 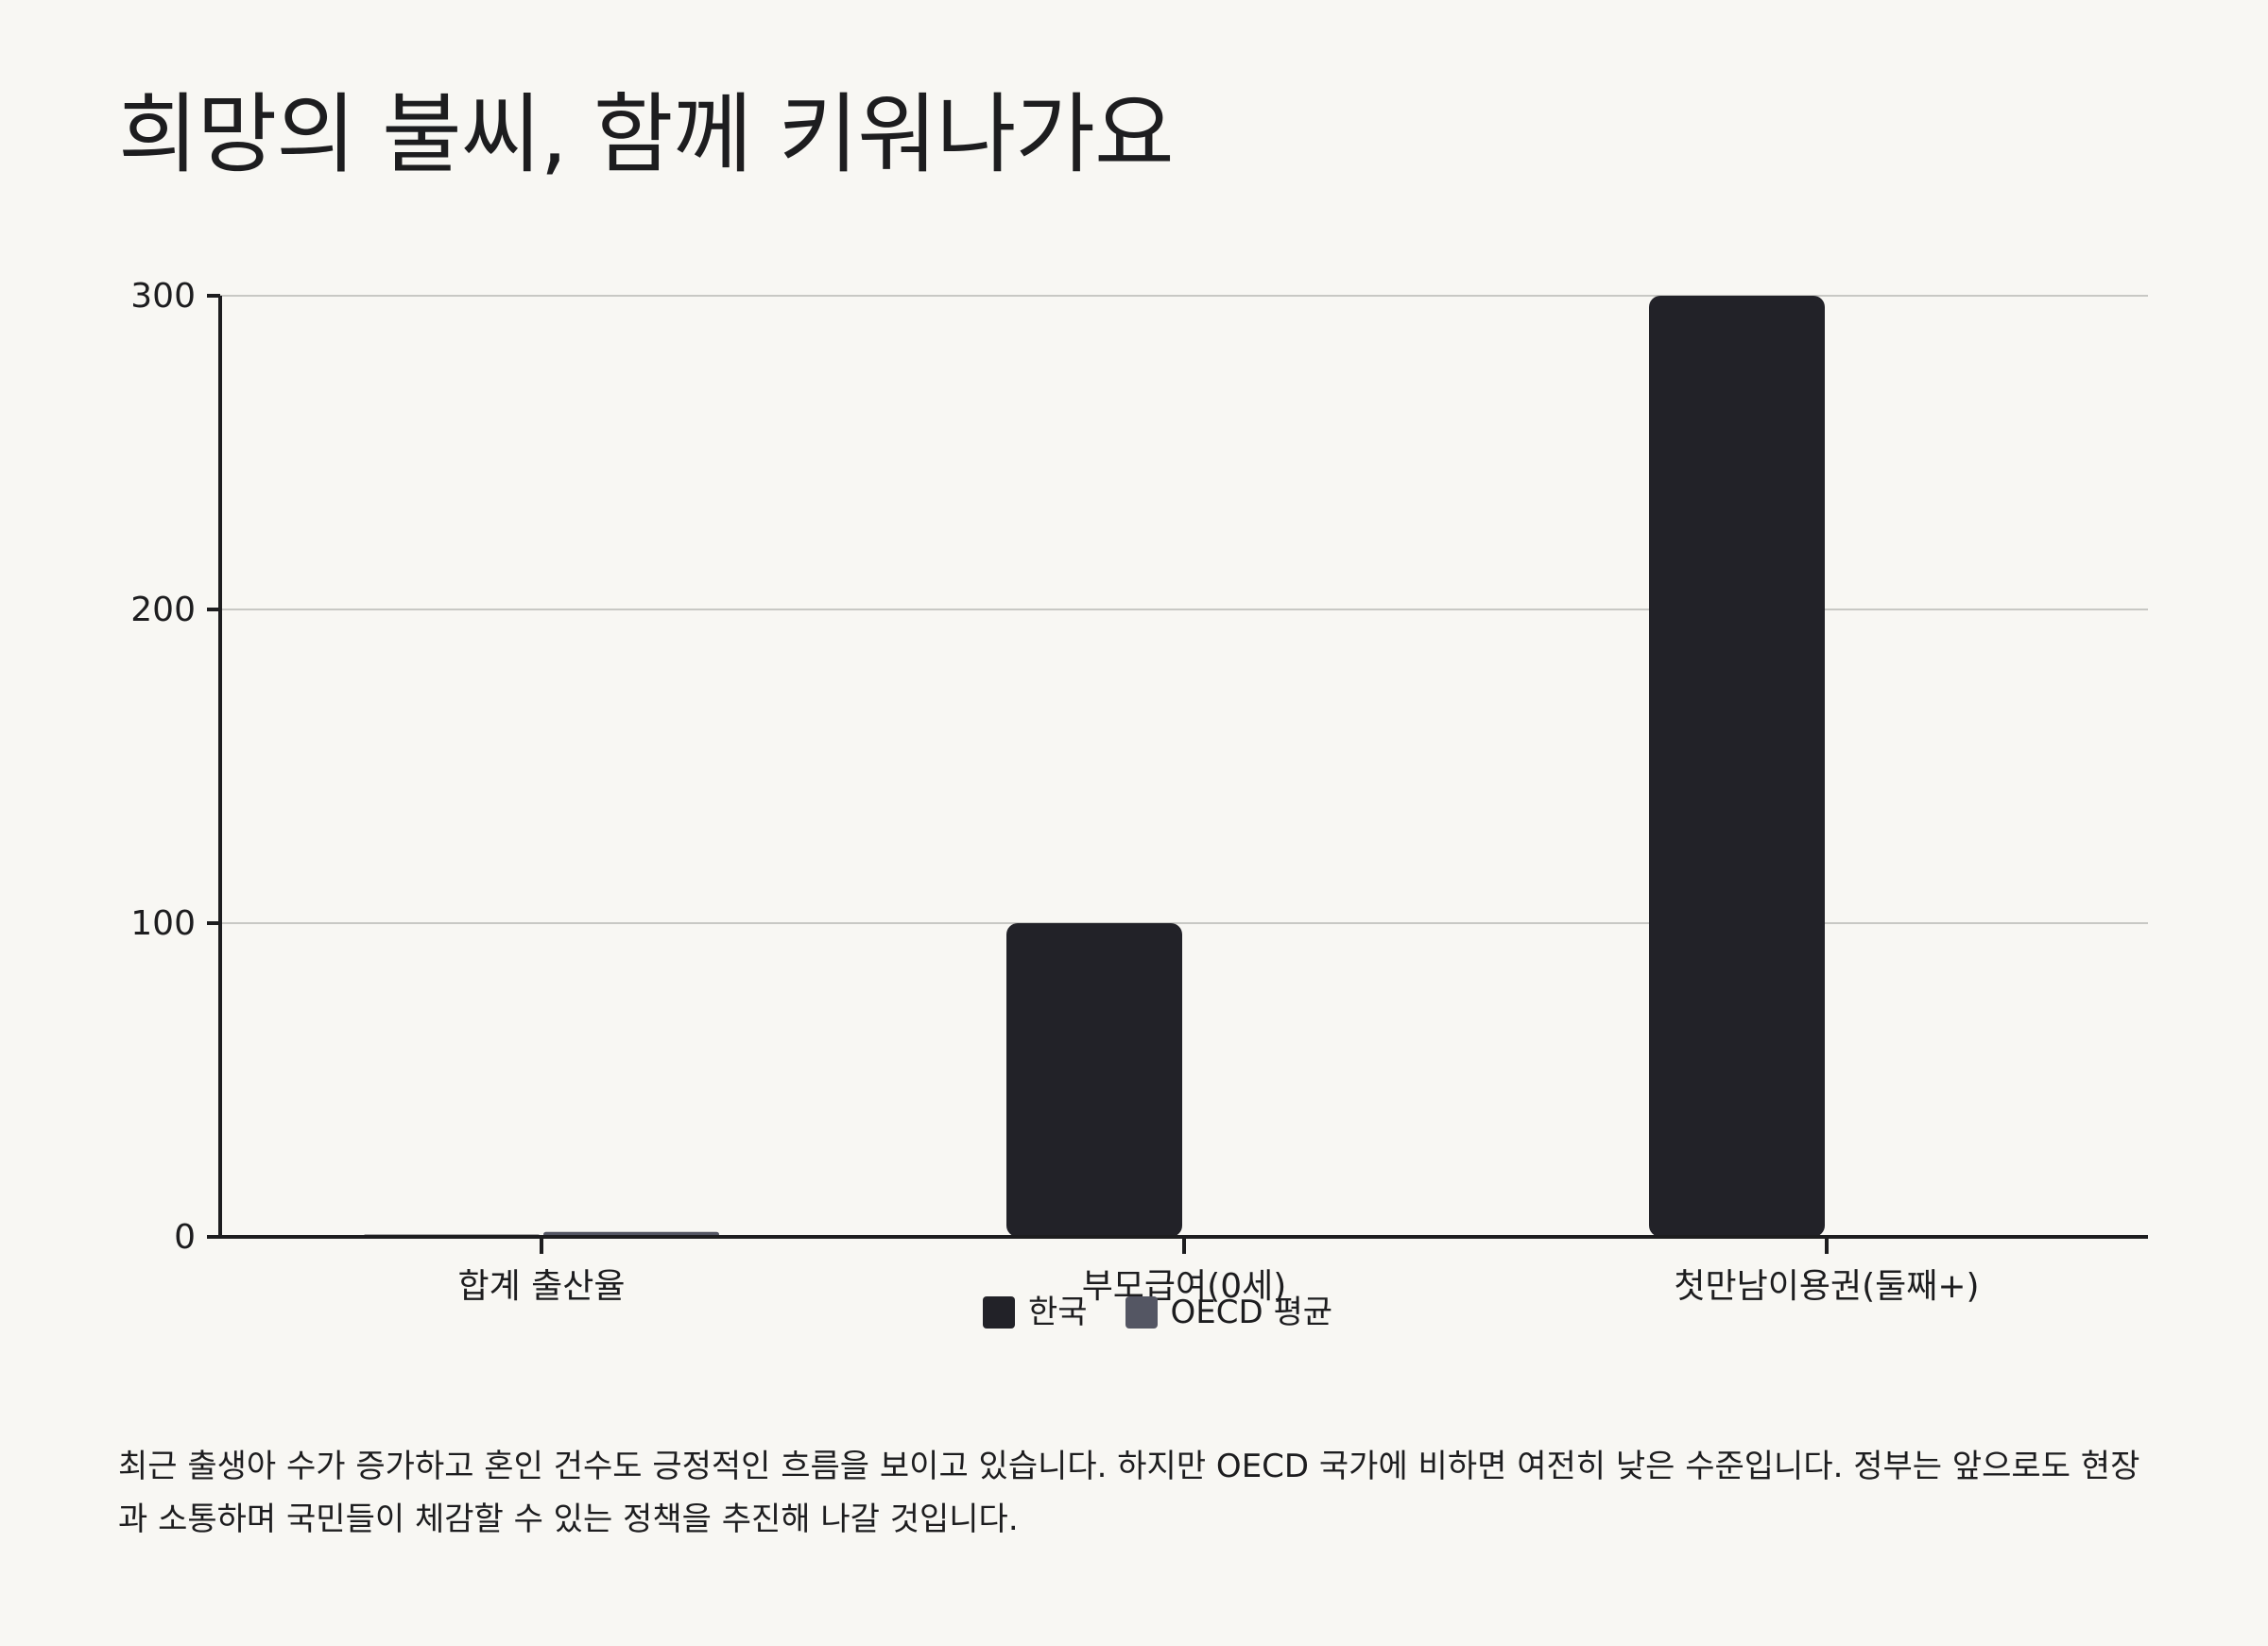 What do you see at coordinates (646, 134) in the screenshot?
I see `page-title: 희망의 불씨, 함께 키워나가요` at bounding box center [646, 134].